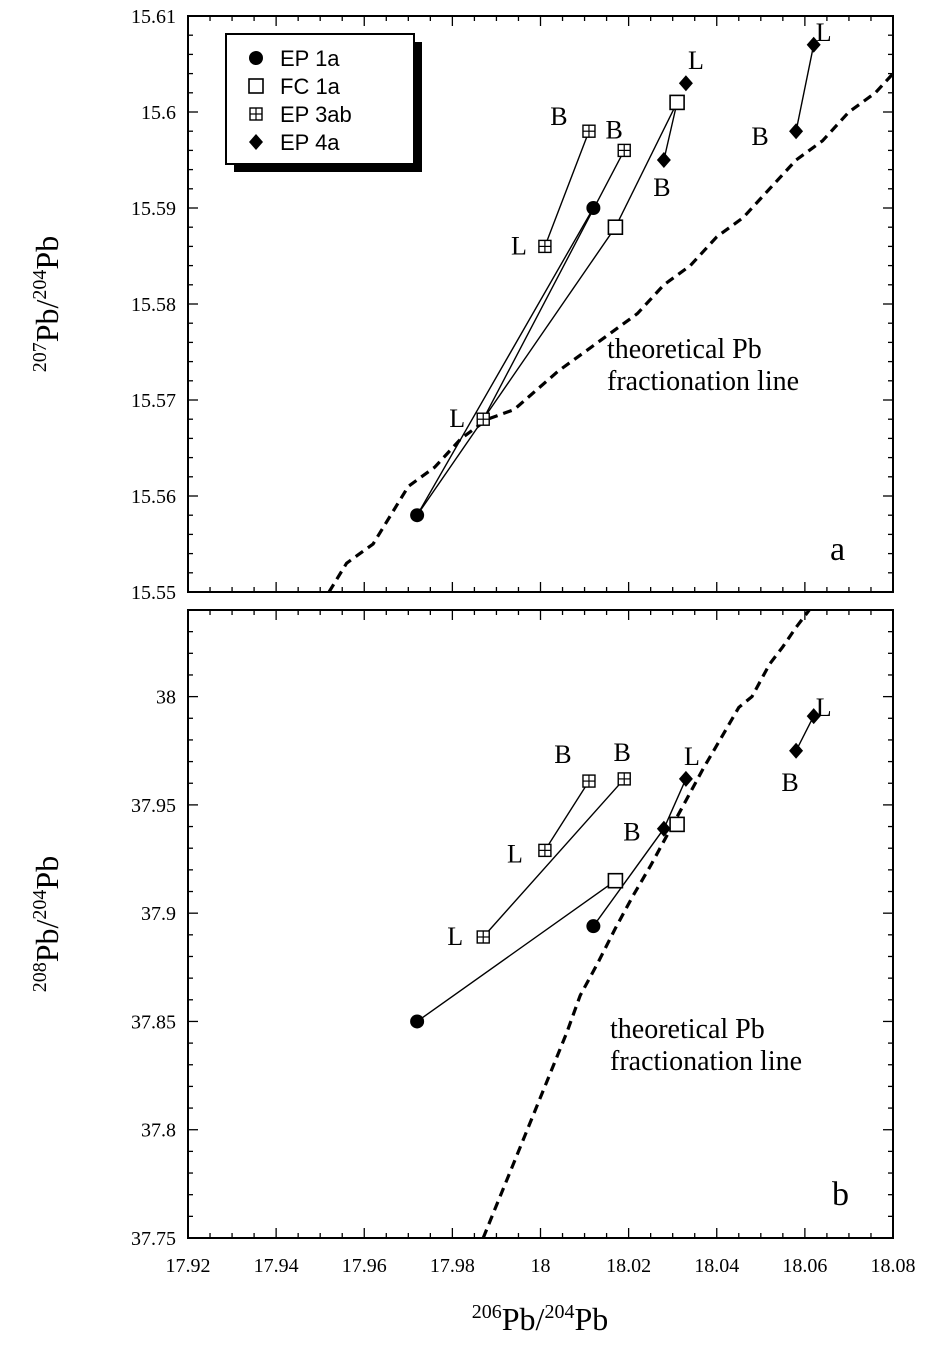 The height and width of the screenshot is (1346, 928). Describe the element at coordinates (153, 593) in the screenshot. I see `y-tick-label: 15.55` at that location.